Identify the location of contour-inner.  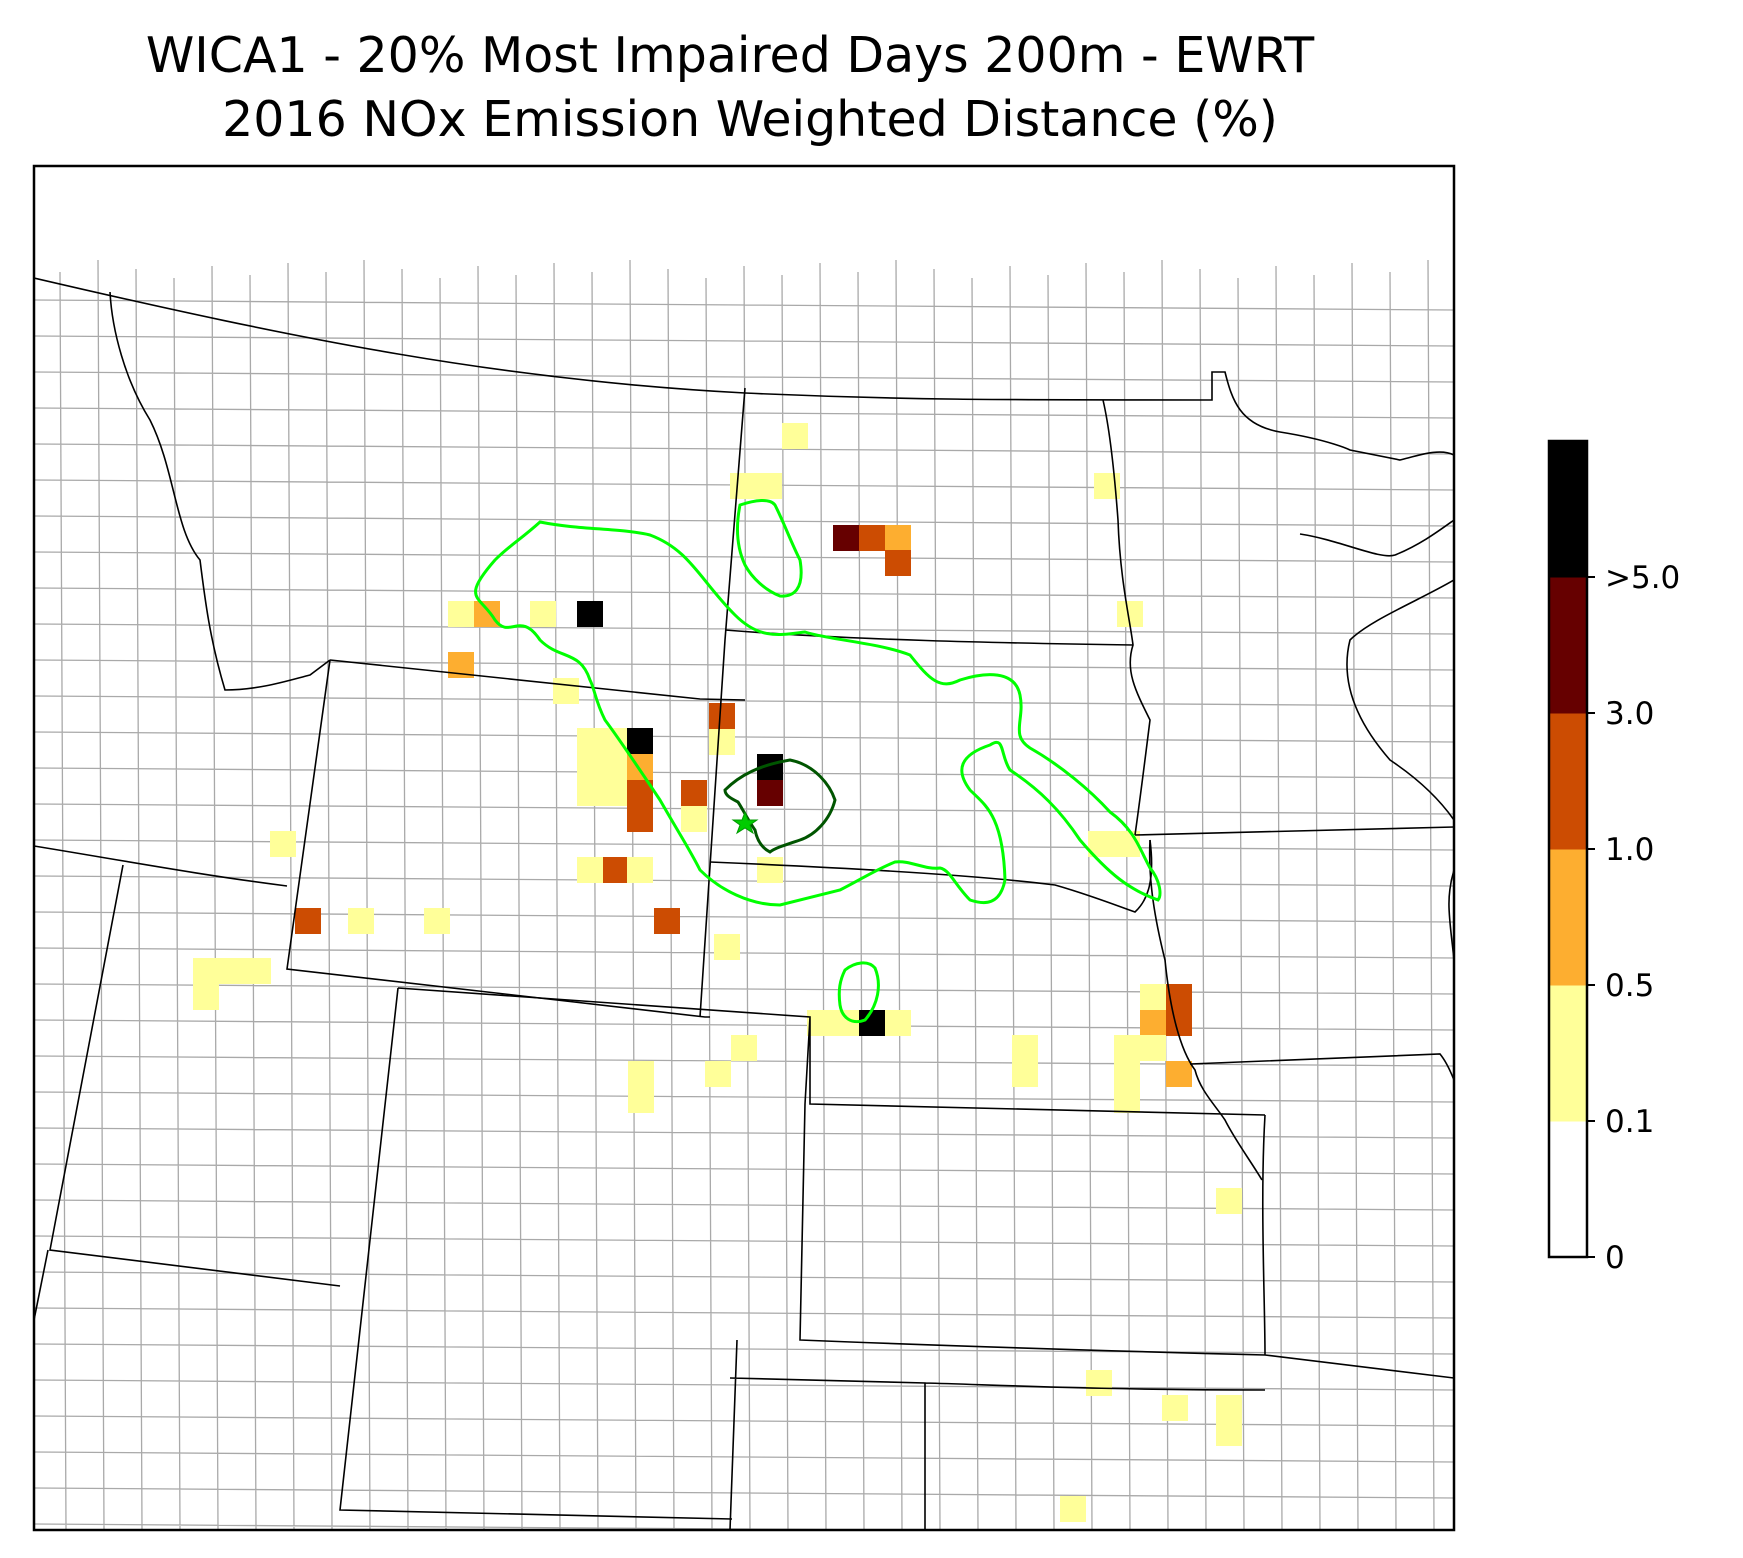
(780, 806).